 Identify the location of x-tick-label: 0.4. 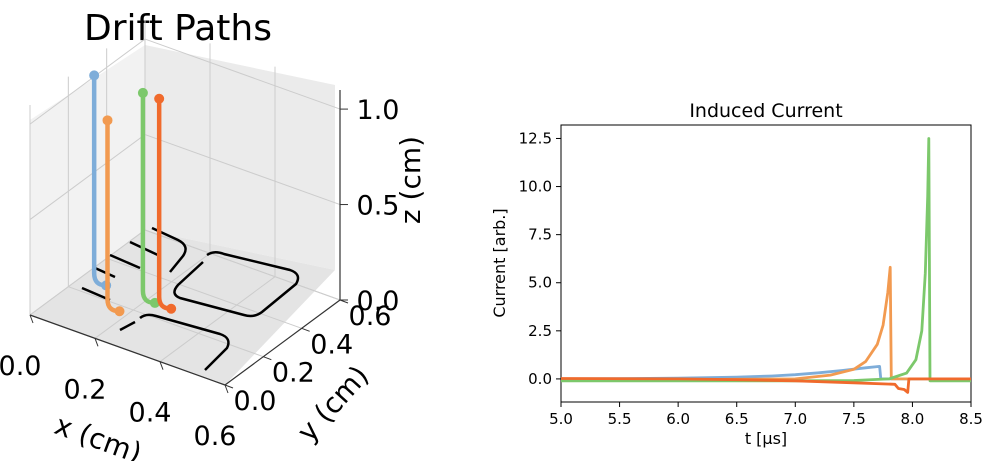
(150, 413).